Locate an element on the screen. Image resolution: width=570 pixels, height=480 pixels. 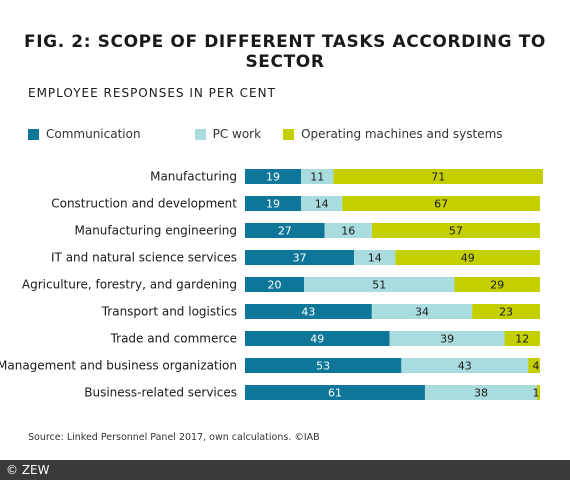
value-label-pc-work-it-and-natural-science-services: 14 is located at coordinates (375, 258).